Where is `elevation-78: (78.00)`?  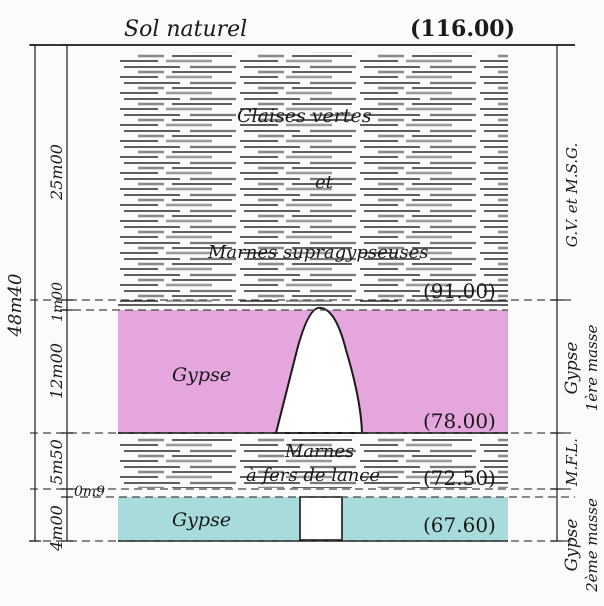
elevation-78: (78.00) is located at coordinates (459, 421).